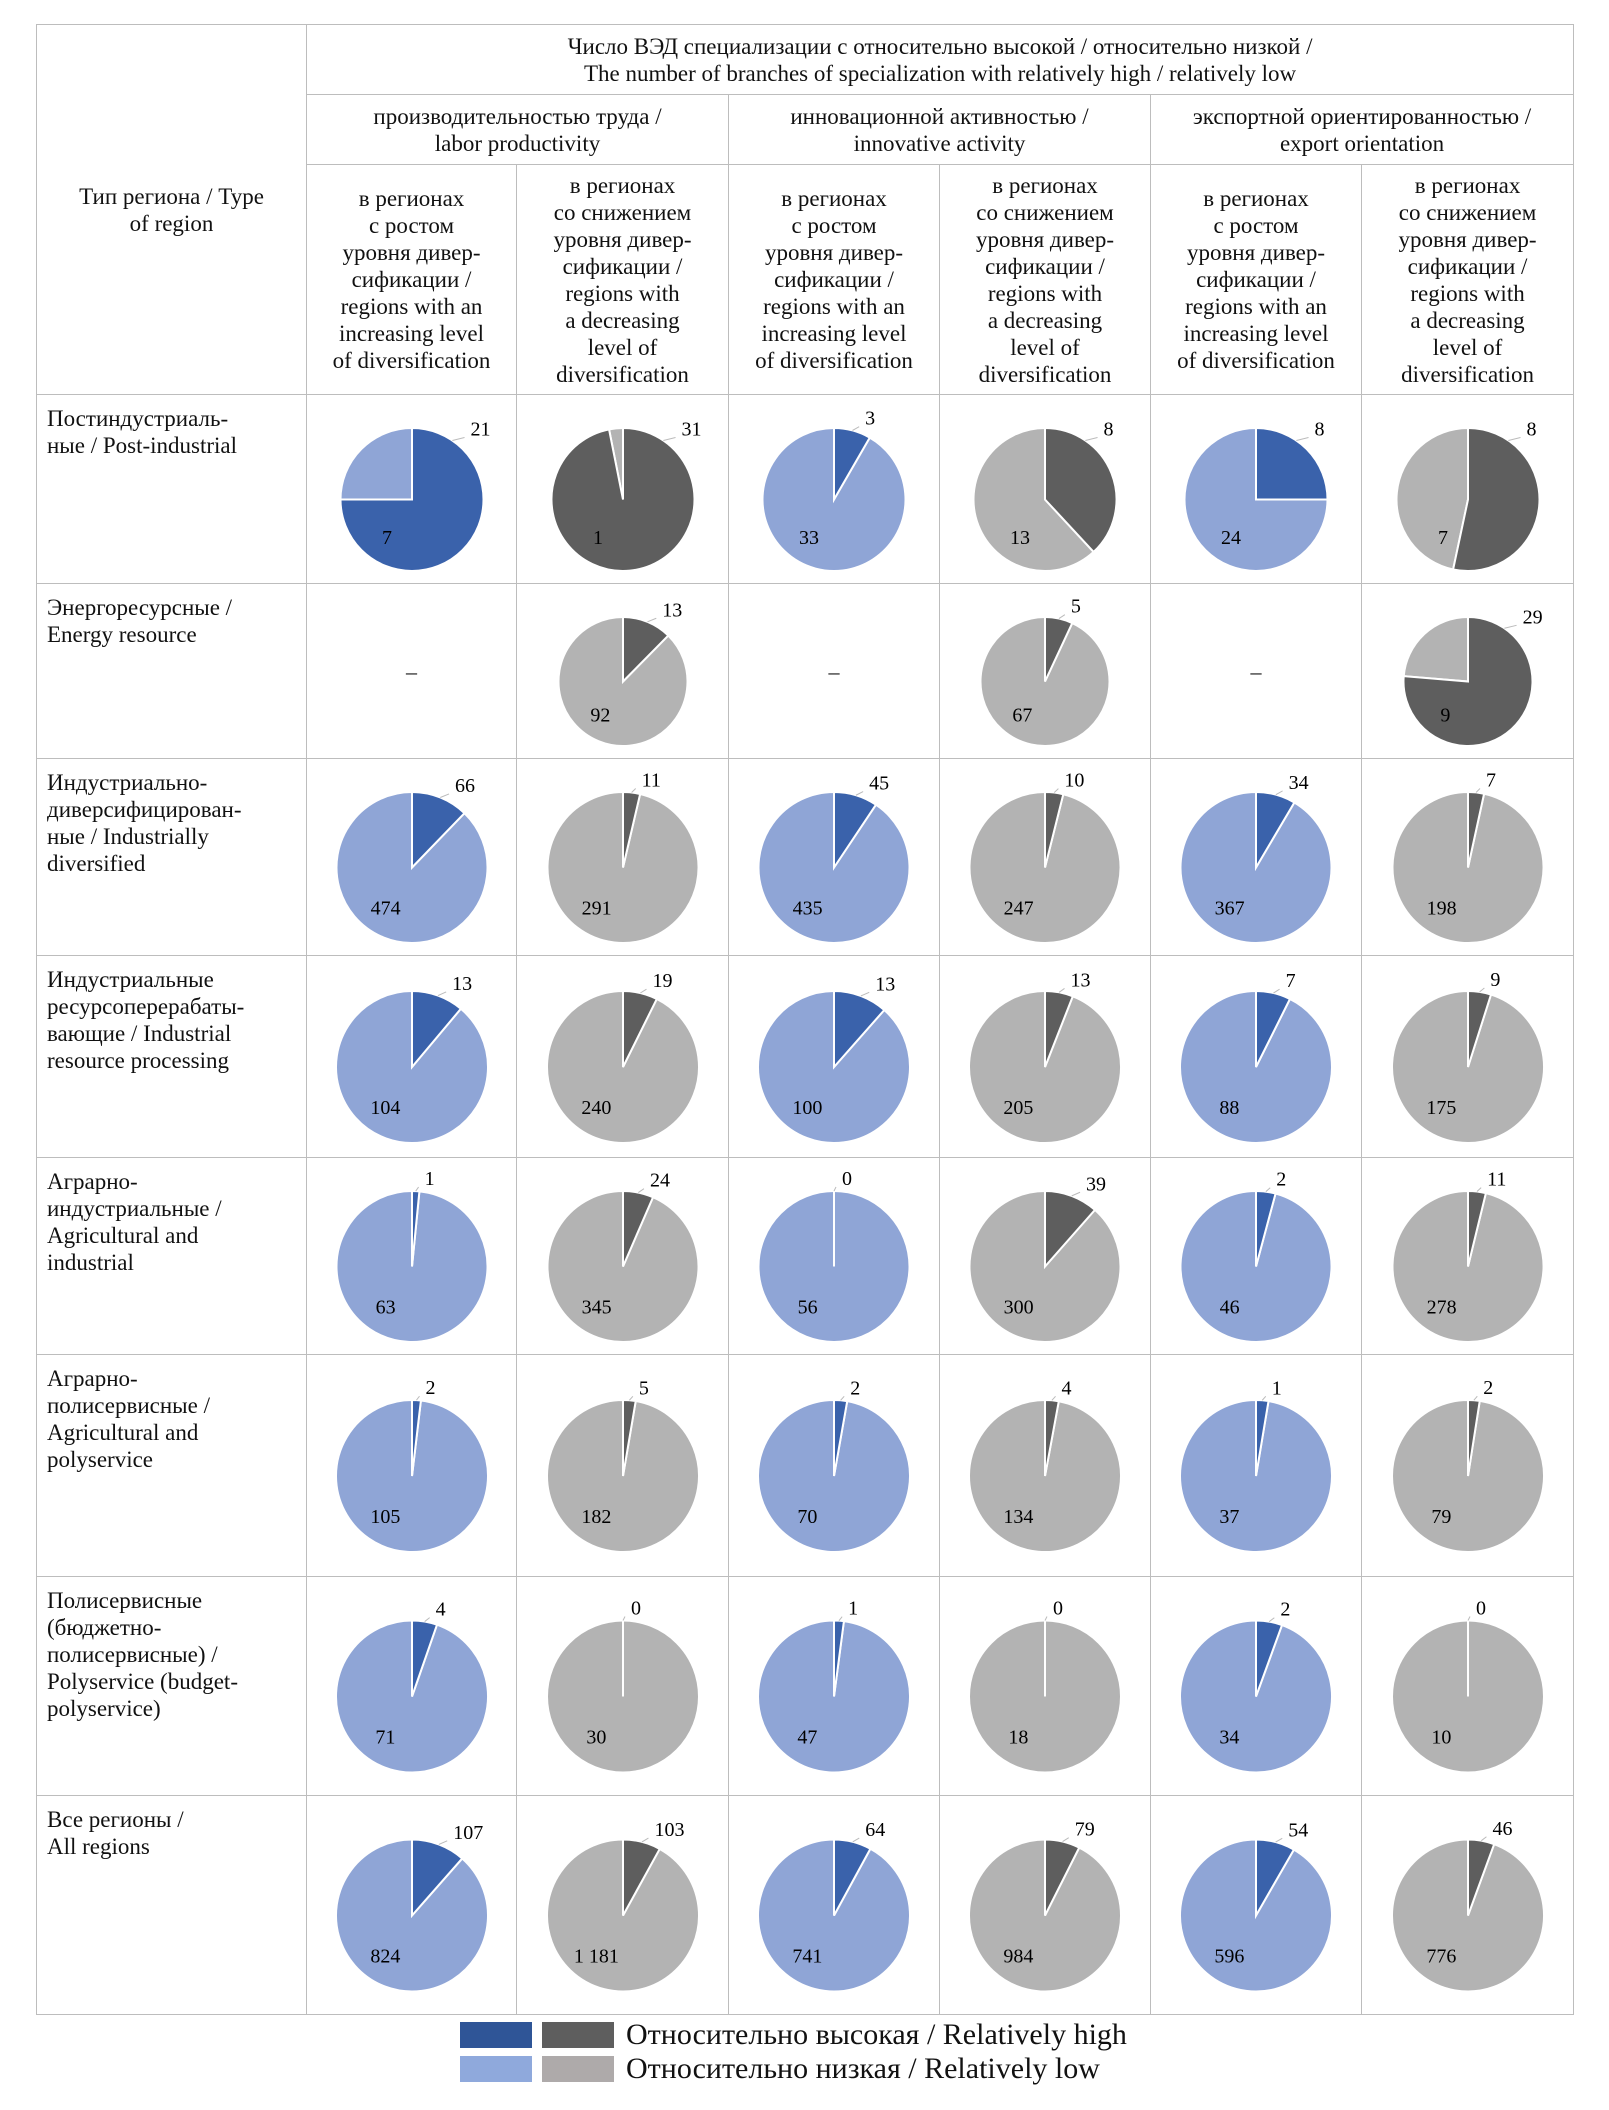  What do you see at coordinates (1045, 185) in the screenshot?
I see `subheader-line: в регионах` at bounding box center [1045, 185].